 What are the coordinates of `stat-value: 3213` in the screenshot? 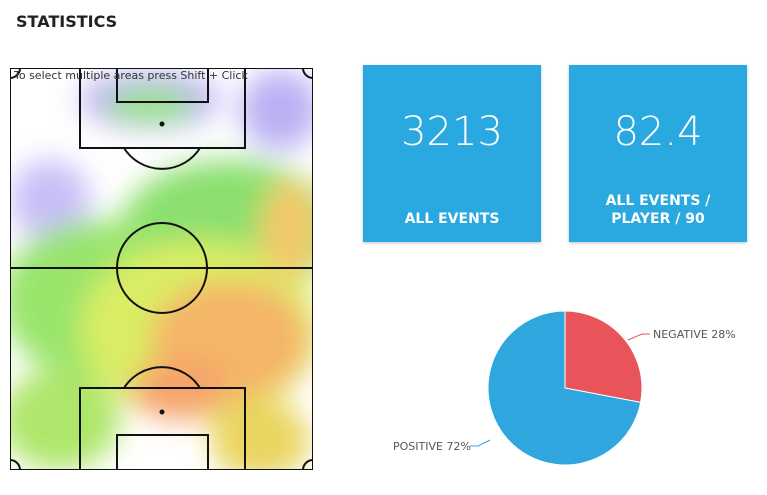 It's located at (452, 132).